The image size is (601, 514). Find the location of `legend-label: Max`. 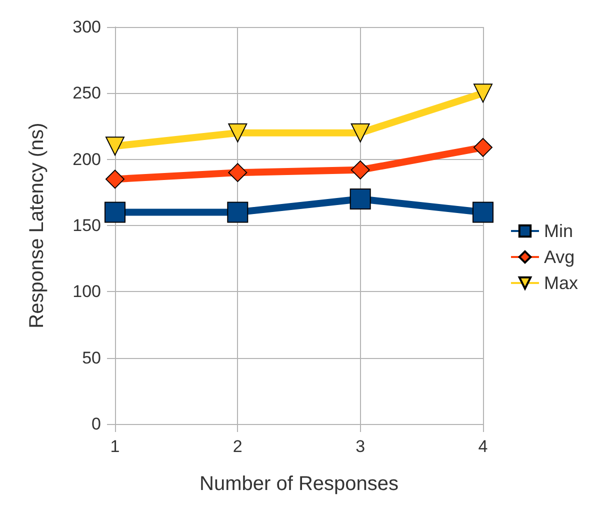

legend-label: Max is located at coordinates (561, 283).